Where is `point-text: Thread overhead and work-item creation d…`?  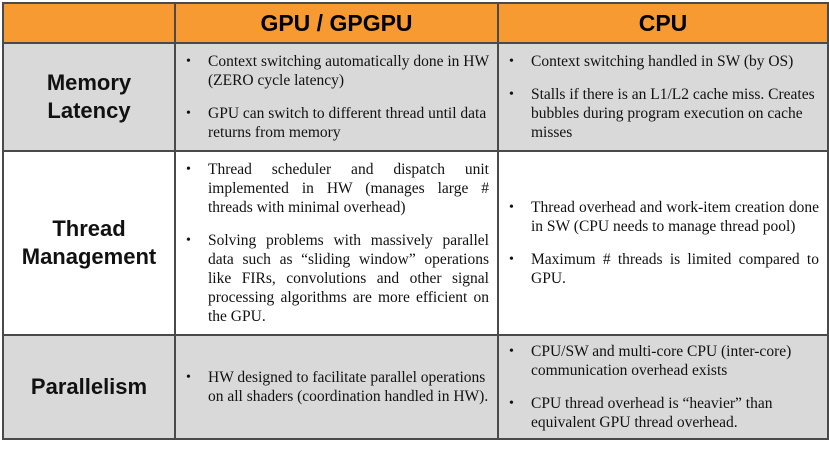 point-text: Thread overhead and work-item creation d… is located at coordinates (675, 217).